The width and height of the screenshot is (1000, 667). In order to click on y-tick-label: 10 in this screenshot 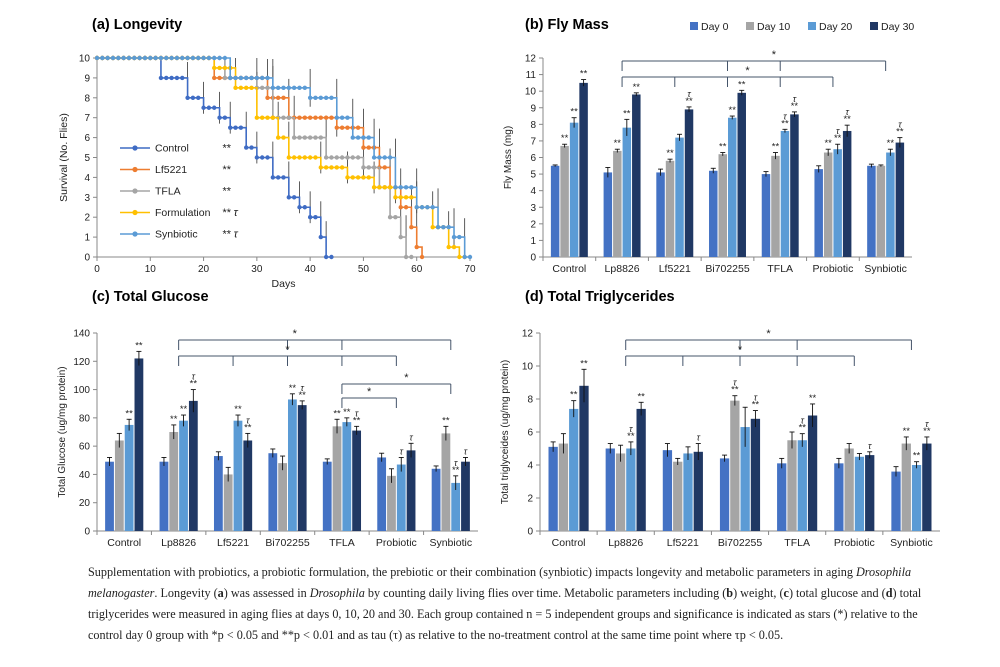, I will do `click(85, 59)`.